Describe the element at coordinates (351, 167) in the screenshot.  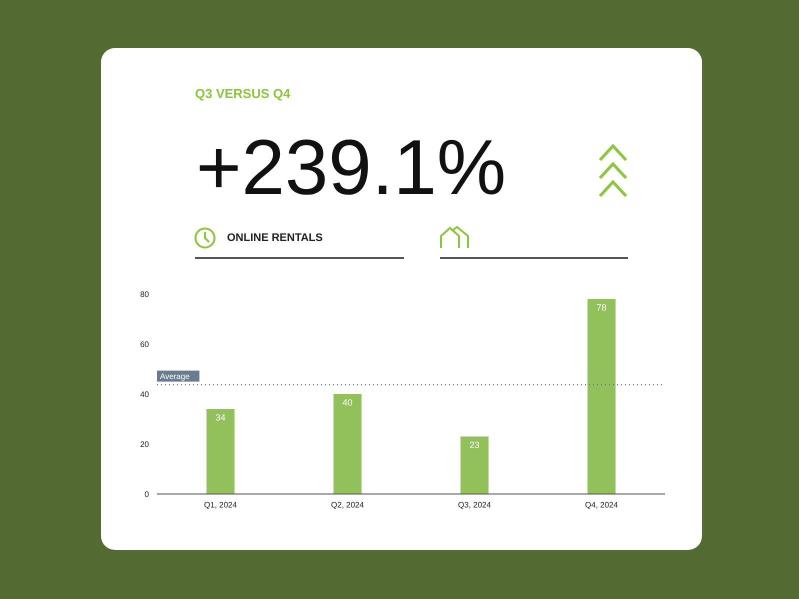
I see `chart-subtitle: +239.1%` at that location.